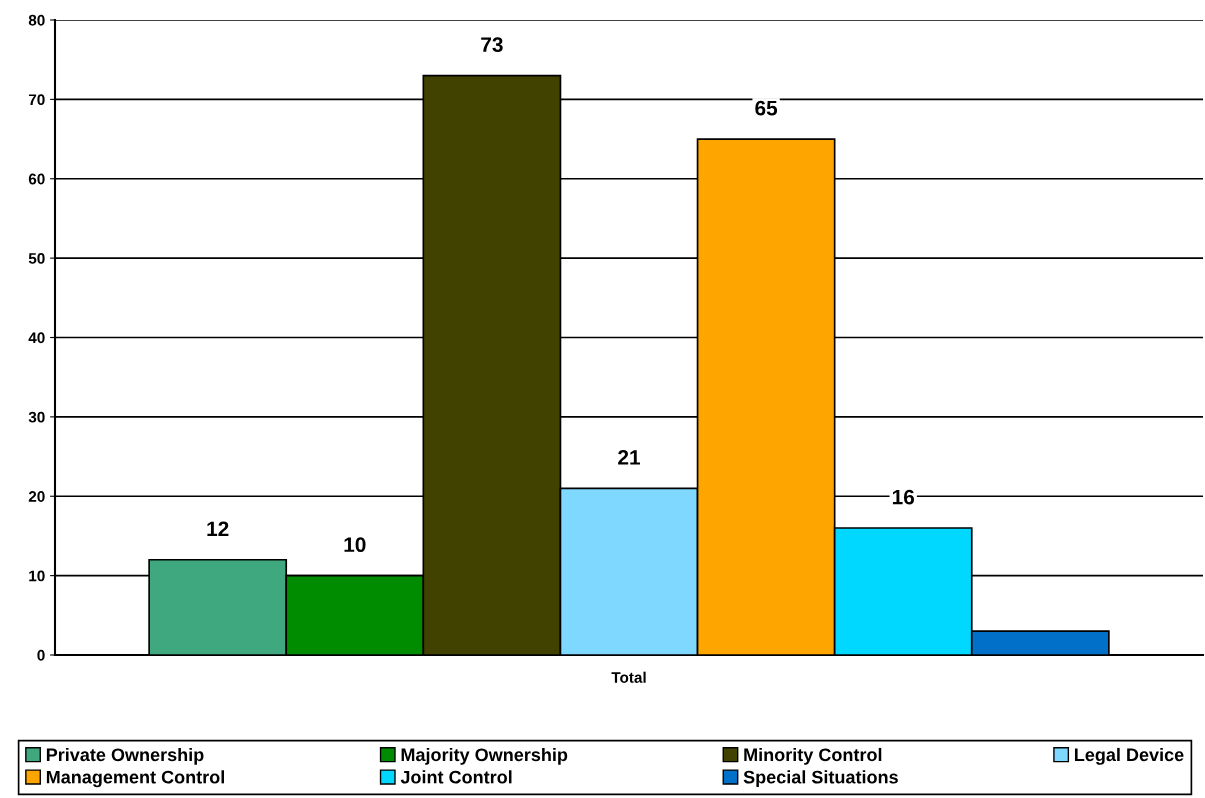 The width and height of the screenshot is (1205, 798). I want to click on y-tick-label: 50, so click(36, 258).